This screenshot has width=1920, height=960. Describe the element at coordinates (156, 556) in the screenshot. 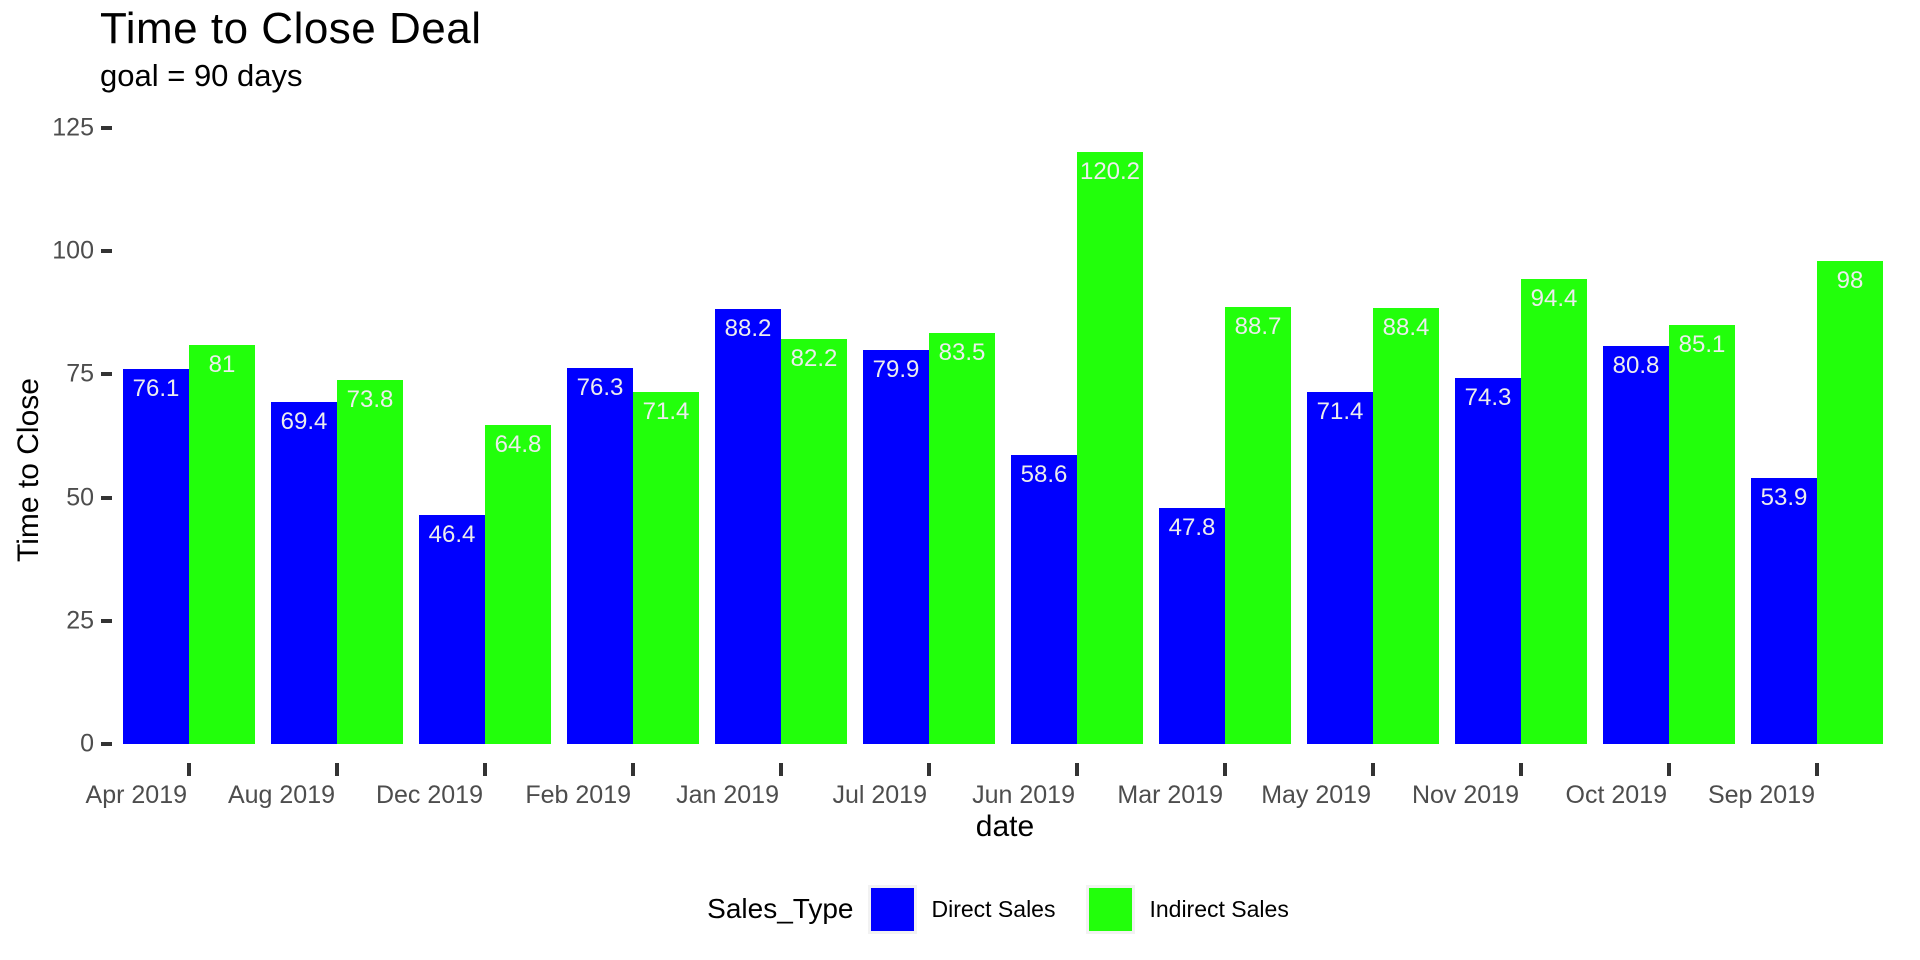

I see `bar-direct-sales-apr-2019: 76.1` at that location.